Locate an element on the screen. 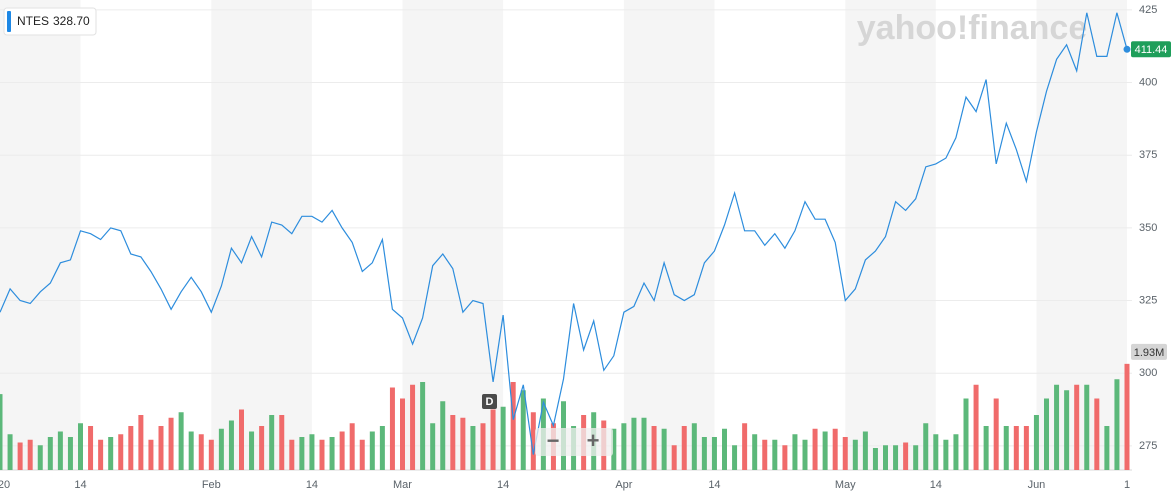 The height and width of the screenshot is (494, 1176). volume-tag-label: 1.93M is located at coordinates (1149, 353).